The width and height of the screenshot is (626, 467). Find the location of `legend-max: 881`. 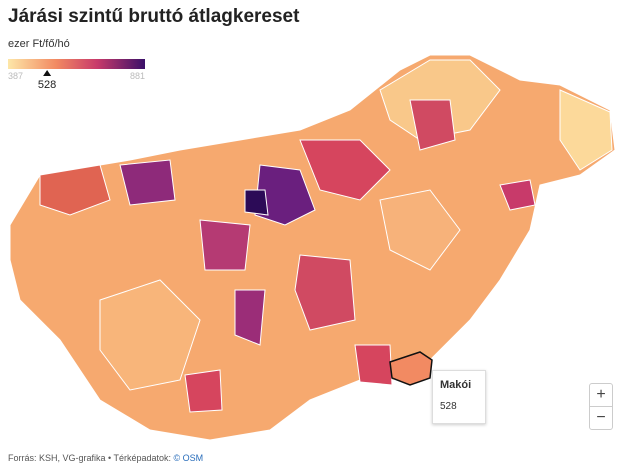

legend-max: 881 is located at coordinates (137, 76).